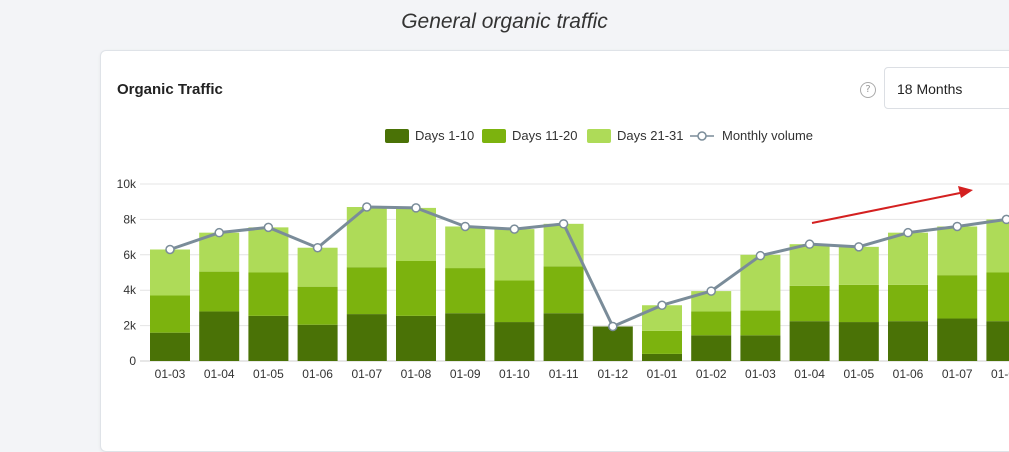 Image resolution: width=1009 pixels, height=452 pixels. I want to click on x-tick-label: 01-08, so click(416, 374).